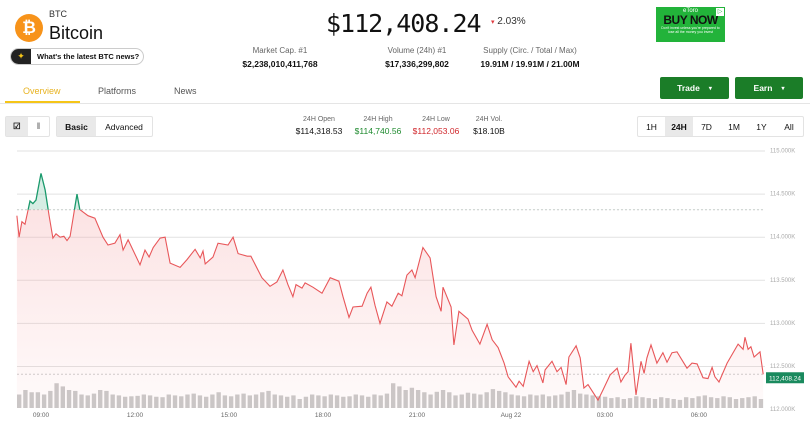 The width and height of the screenshot is (810, 422). What do you see at coordinates (489, 119) in the screenshot?
I see `day-stat-label: 24H Vol.` at bounding box center [489, 119].